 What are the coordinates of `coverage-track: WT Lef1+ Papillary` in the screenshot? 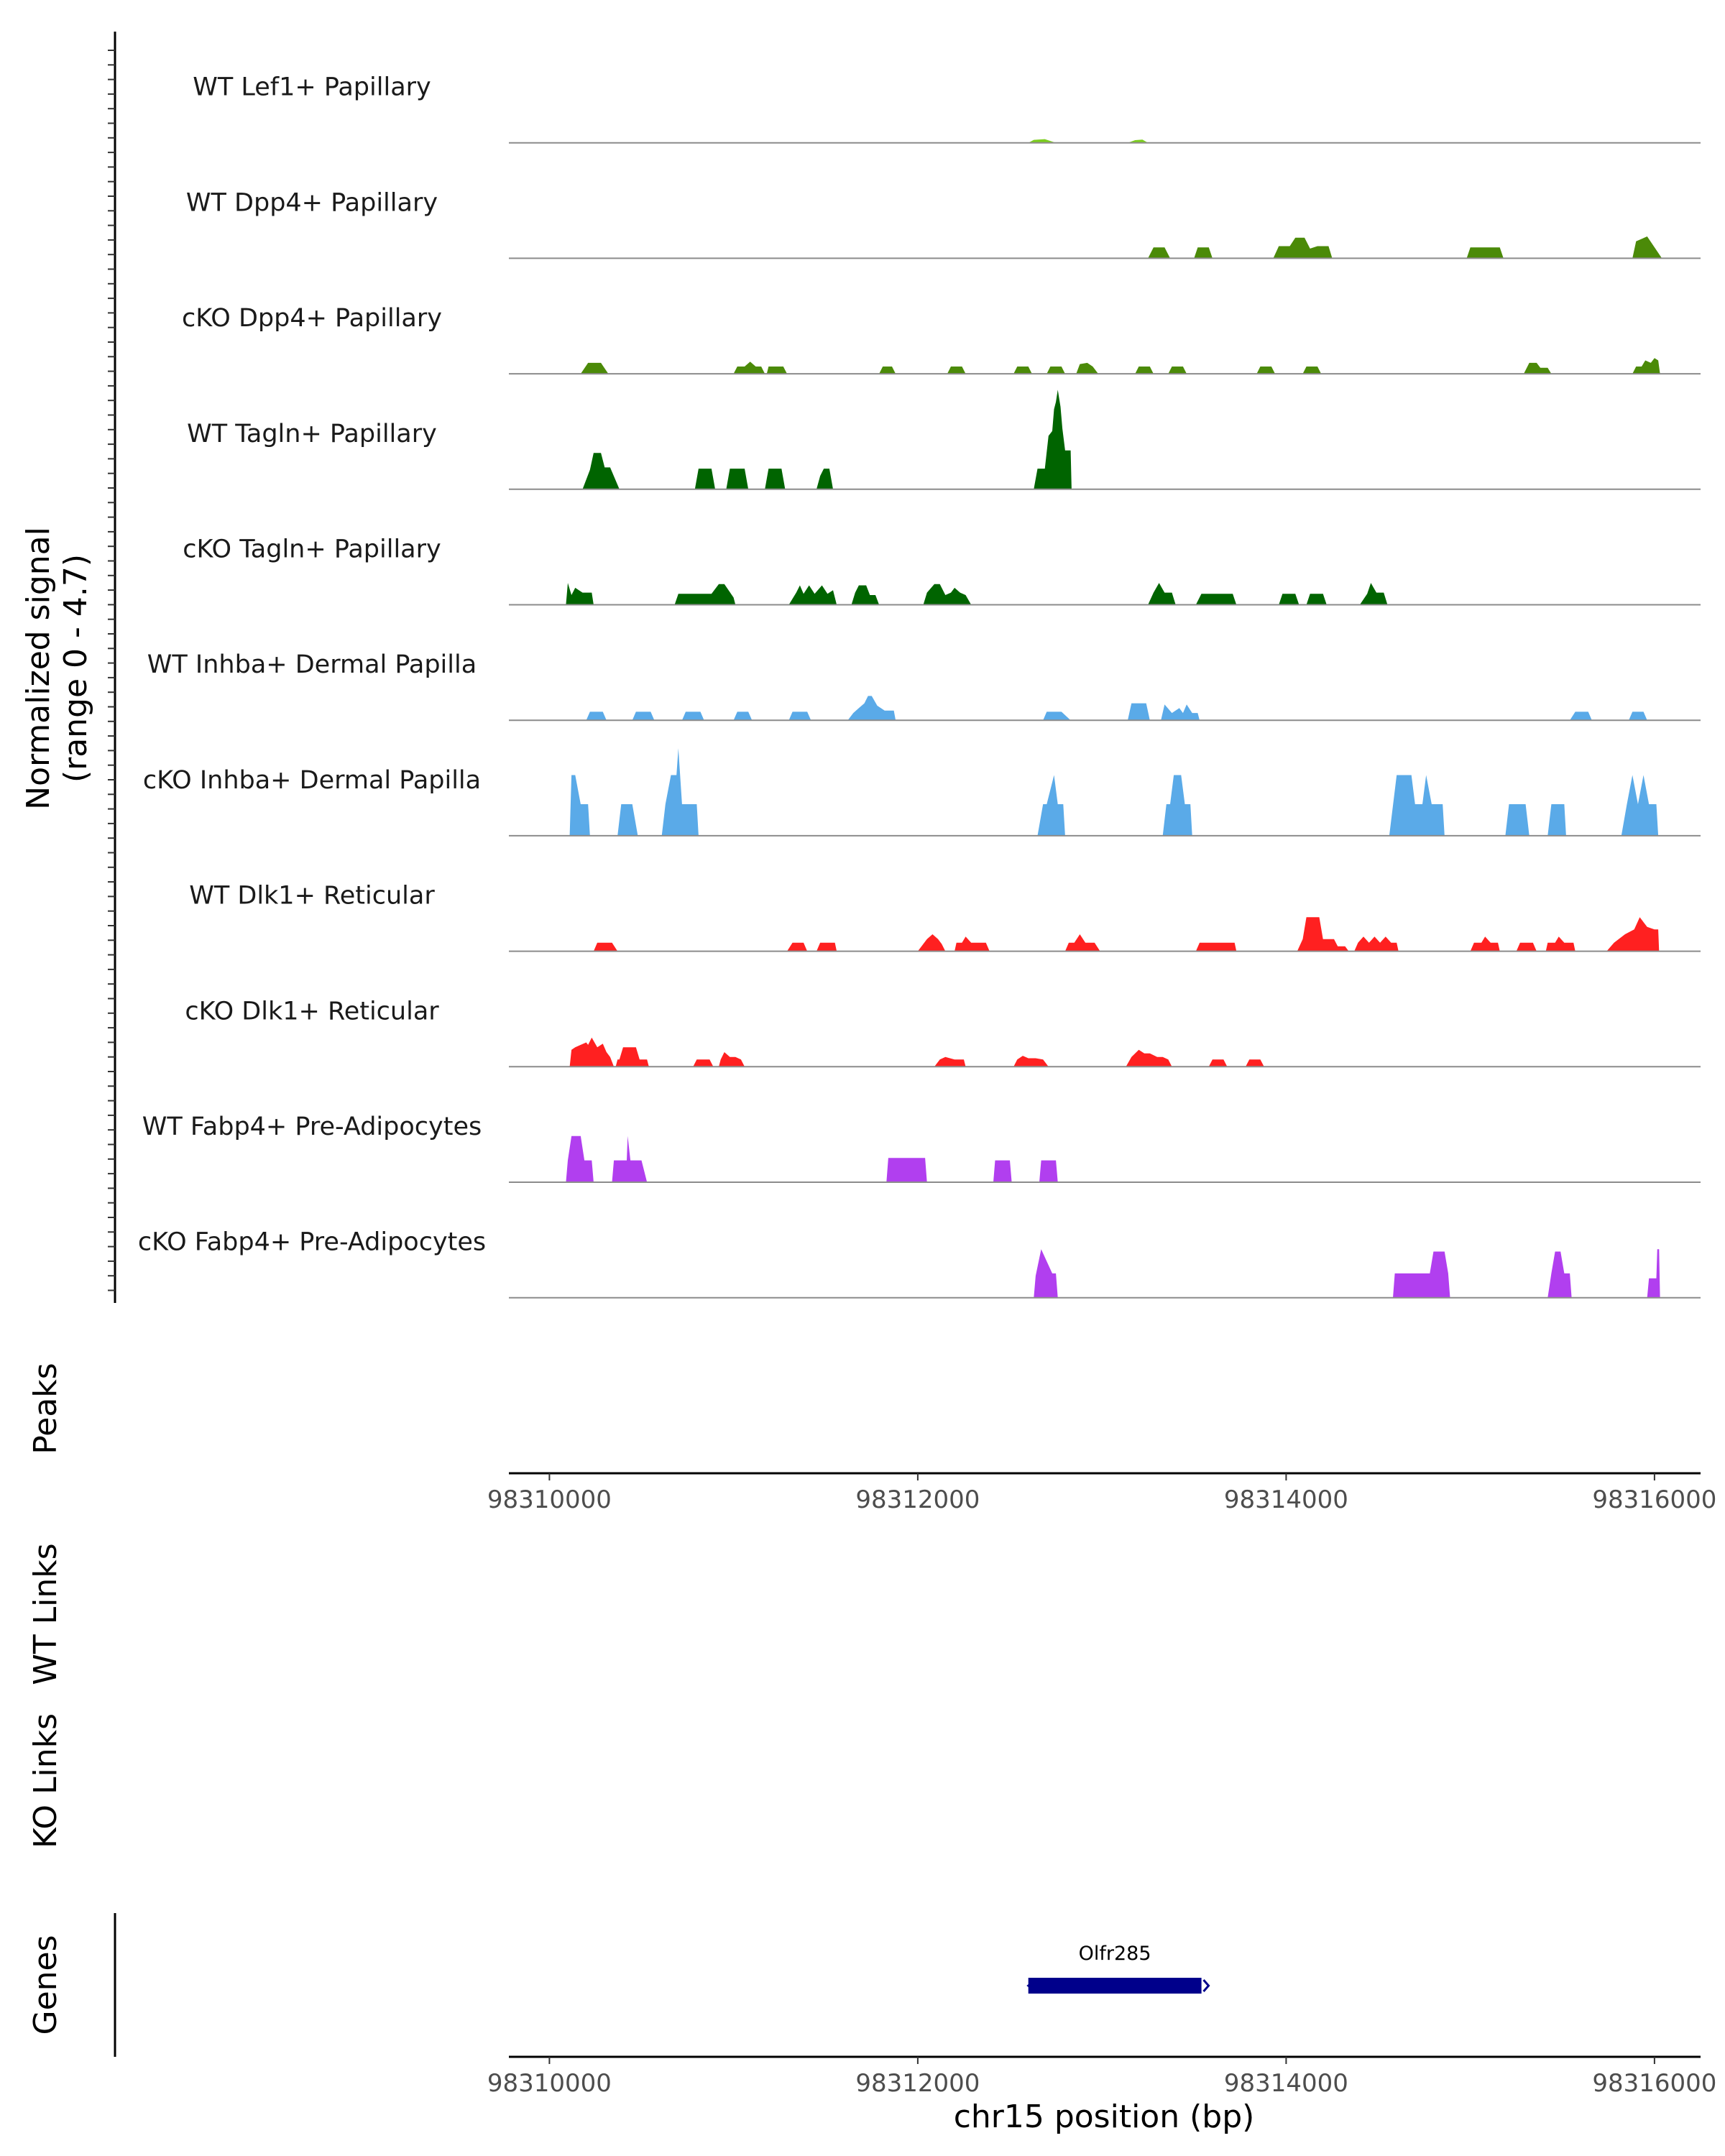 It's located at (947, 108).